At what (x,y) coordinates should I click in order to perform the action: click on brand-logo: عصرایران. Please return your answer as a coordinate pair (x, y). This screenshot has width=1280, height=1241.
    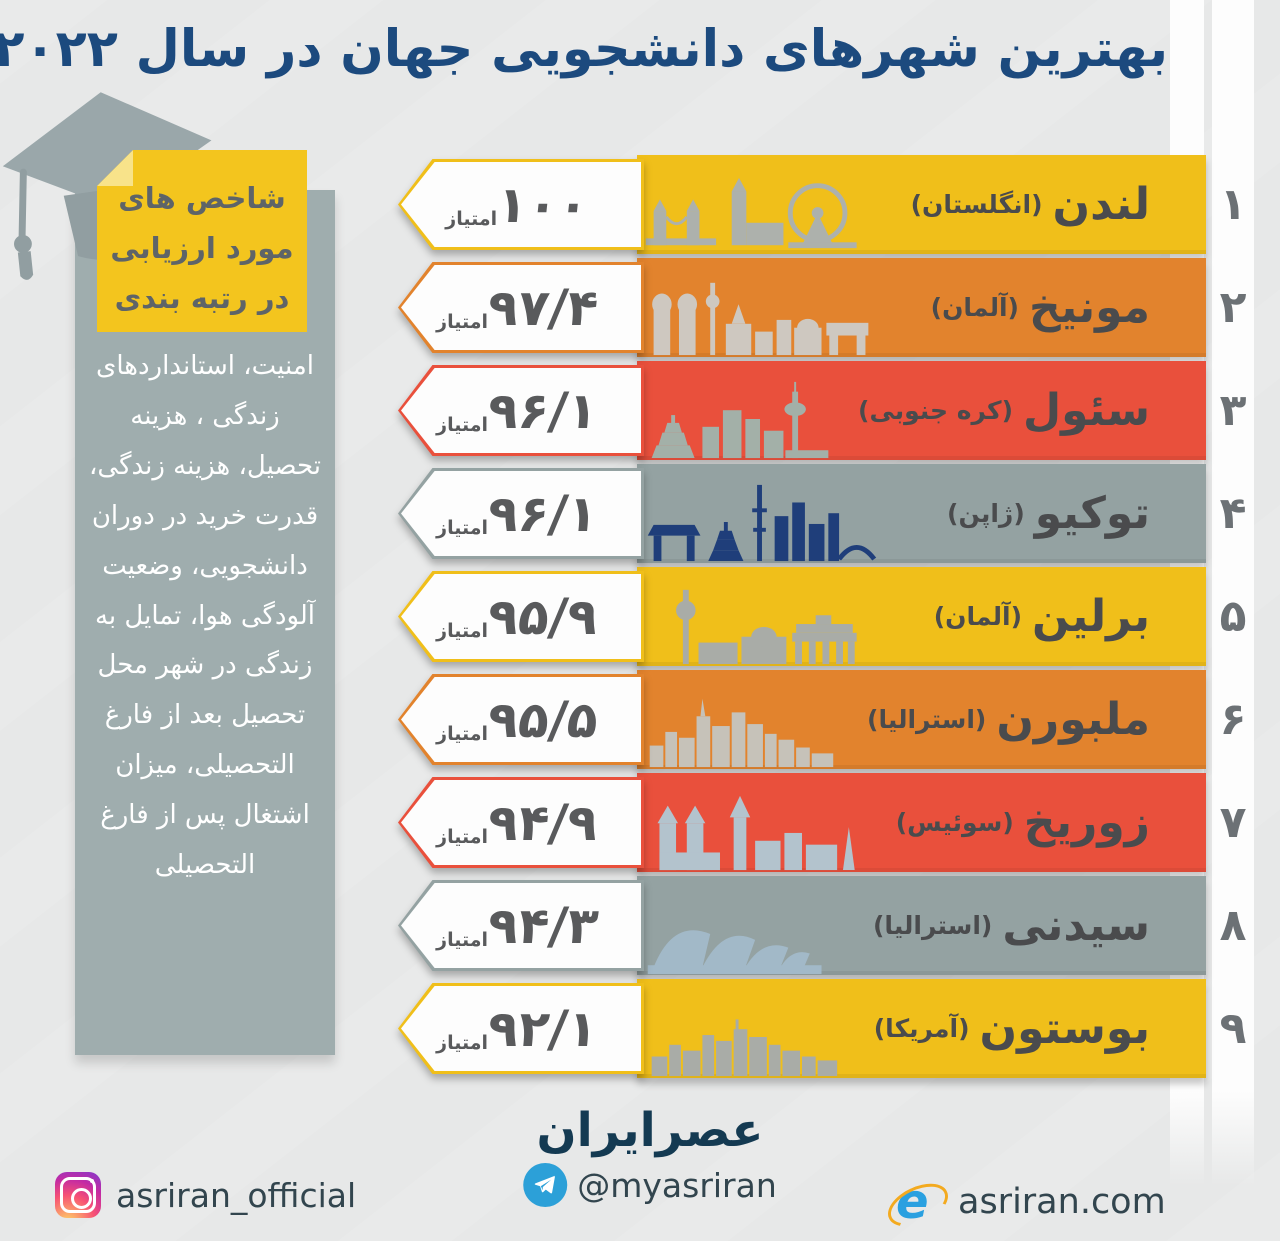
    Looking at the image, I should click on (650, 1130).